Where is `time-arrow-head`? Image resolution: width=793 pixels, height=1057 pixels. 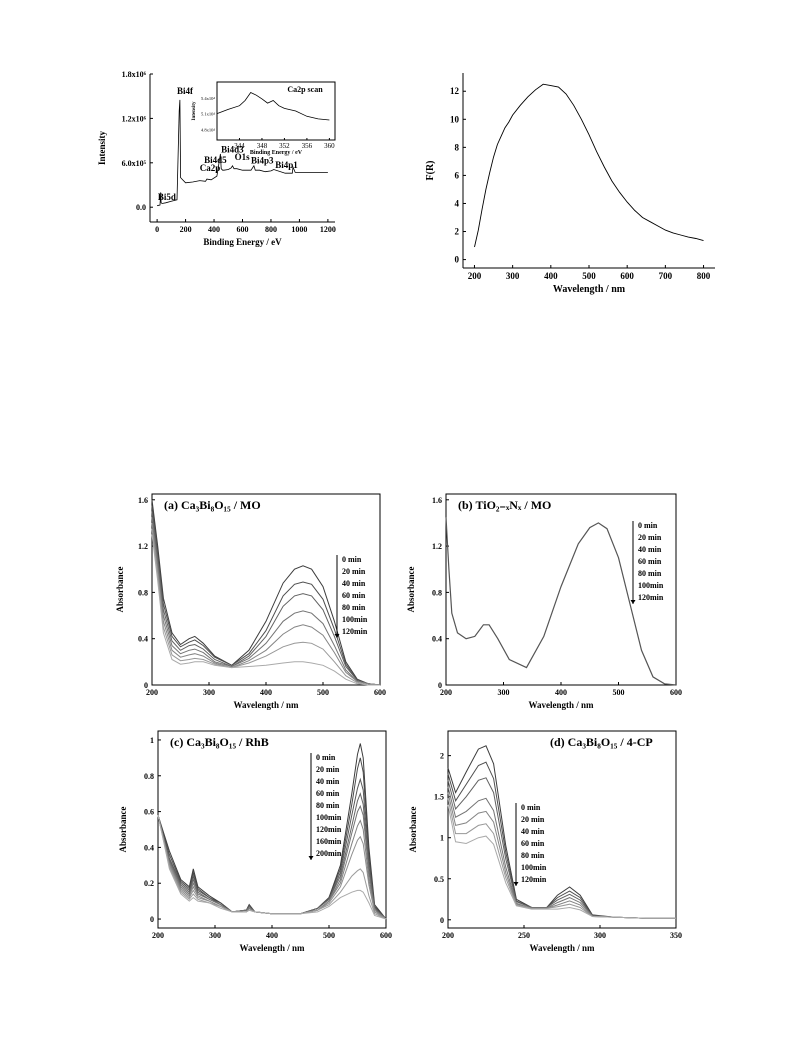 time-arrow-head is located at coordinates (516, 884).